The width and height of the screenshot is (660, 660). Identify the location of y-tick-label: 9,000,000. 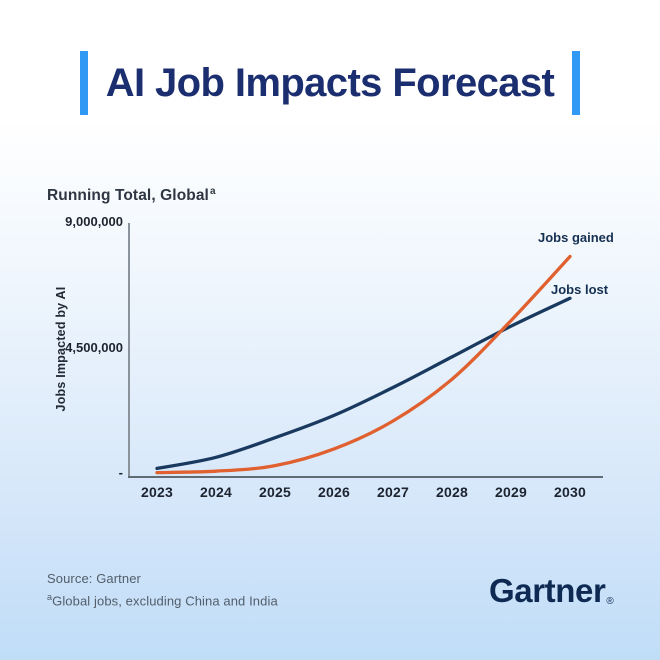
(94, 221).